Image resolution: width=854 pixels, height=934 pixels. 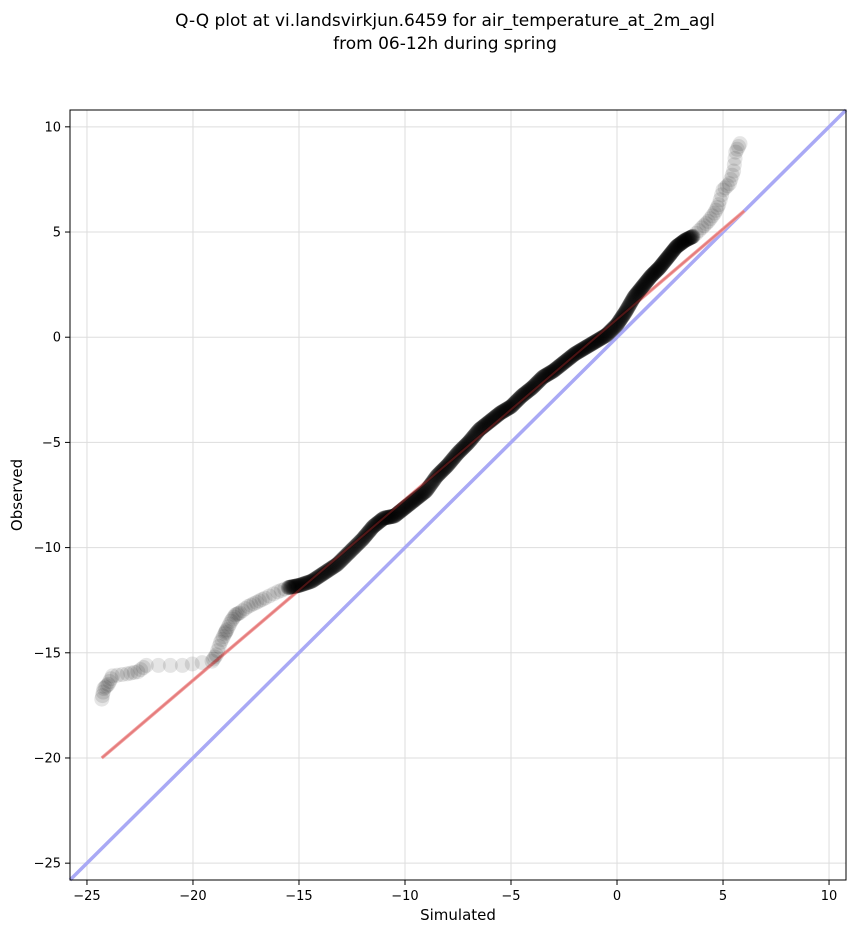 What do you see at coordinates (192, 896) in the screenshot?
I see `x-tick-label: −20` at bounding box center [192, 896].